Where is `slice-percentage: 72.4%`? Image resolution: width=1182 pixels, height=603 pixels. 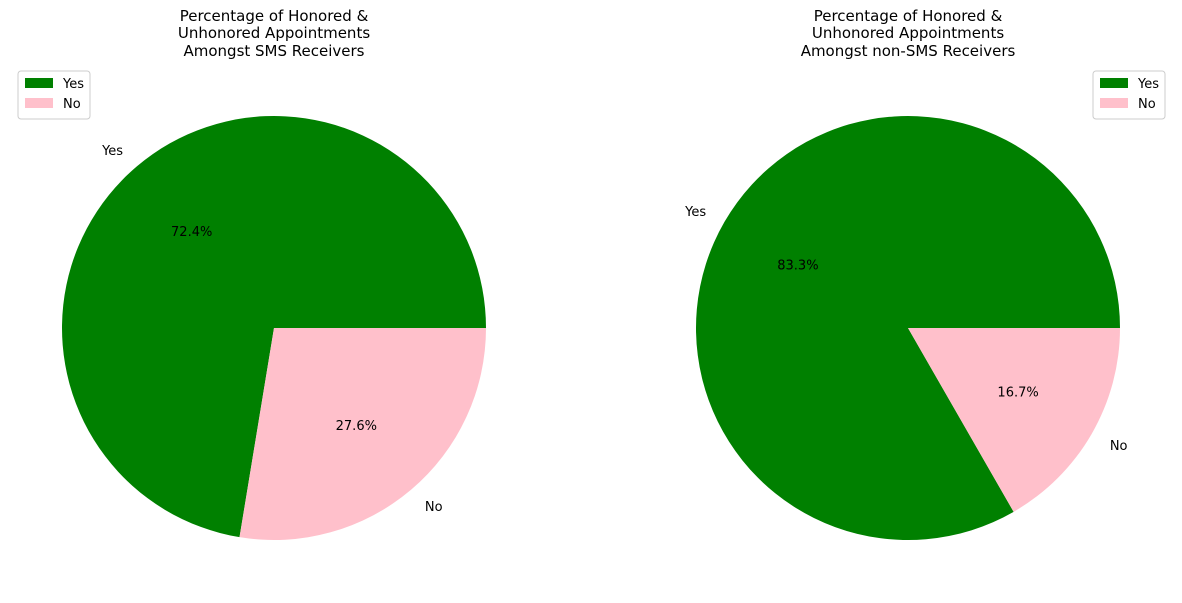
slice-percentage: 72.4% is located at coordinates (191, 232).